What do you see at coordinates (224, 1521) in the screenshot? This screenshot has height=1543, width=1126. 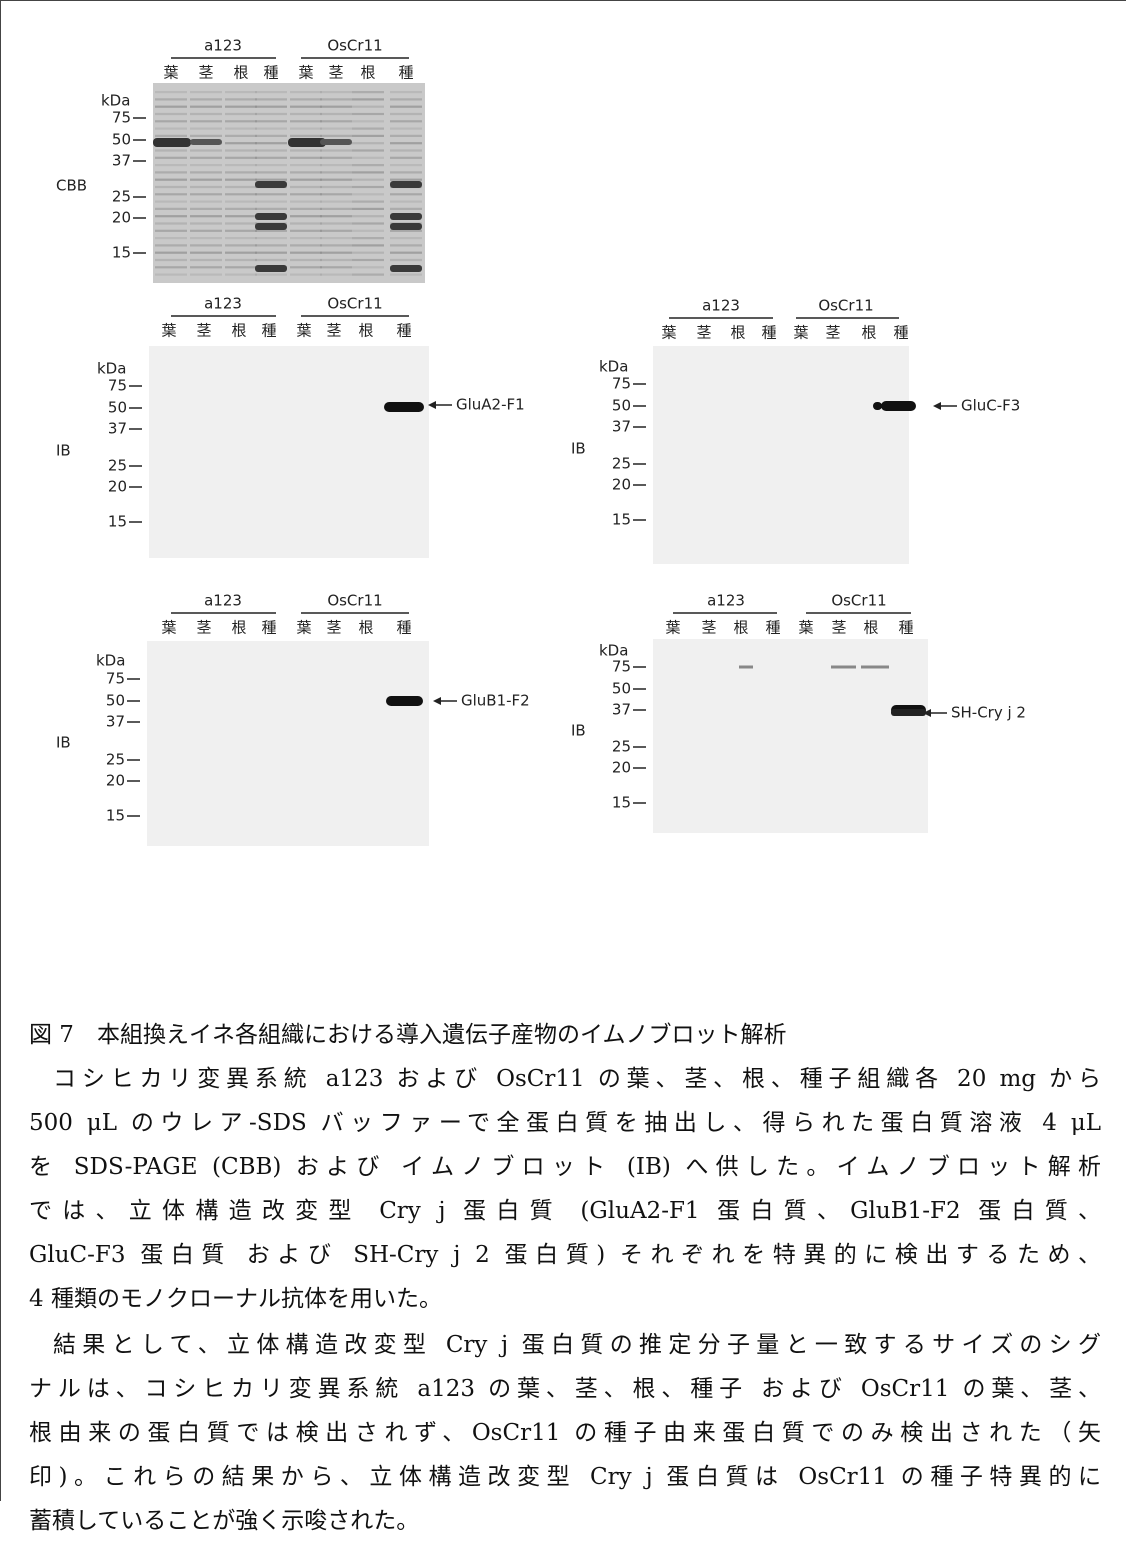 I see `caption-line: 蓄積していることが強く示唆された。` at bounding box center [224, 1521].